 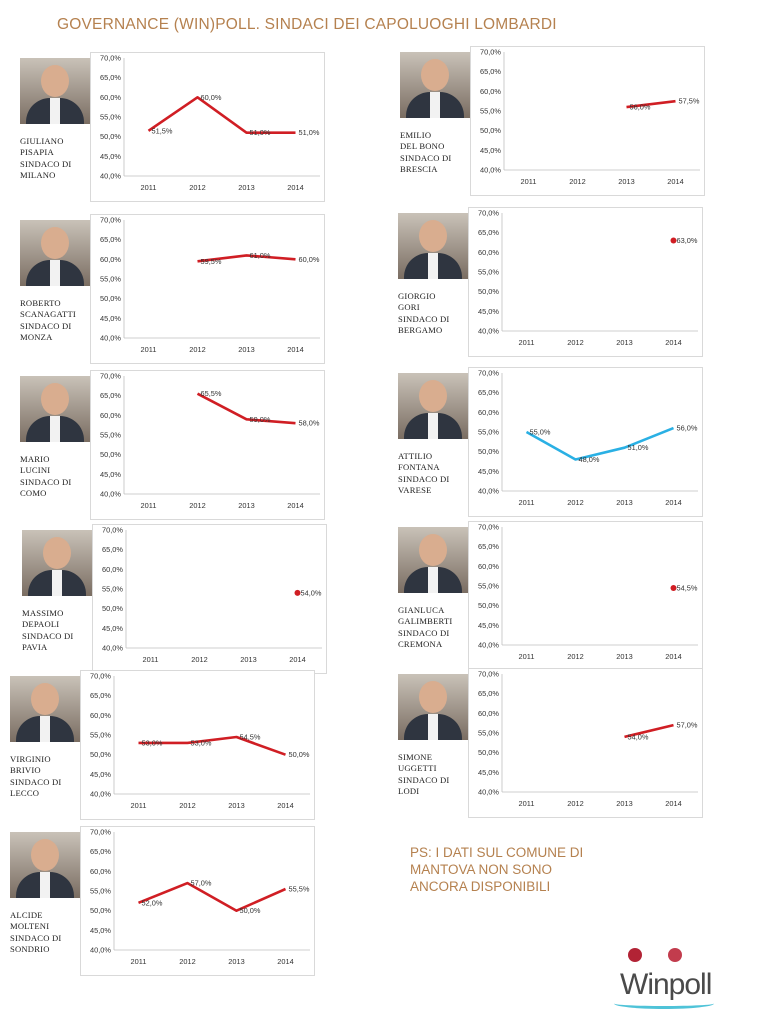 I want to click on mayor-name-line: BRIVIO, so click(x=25, y=770).